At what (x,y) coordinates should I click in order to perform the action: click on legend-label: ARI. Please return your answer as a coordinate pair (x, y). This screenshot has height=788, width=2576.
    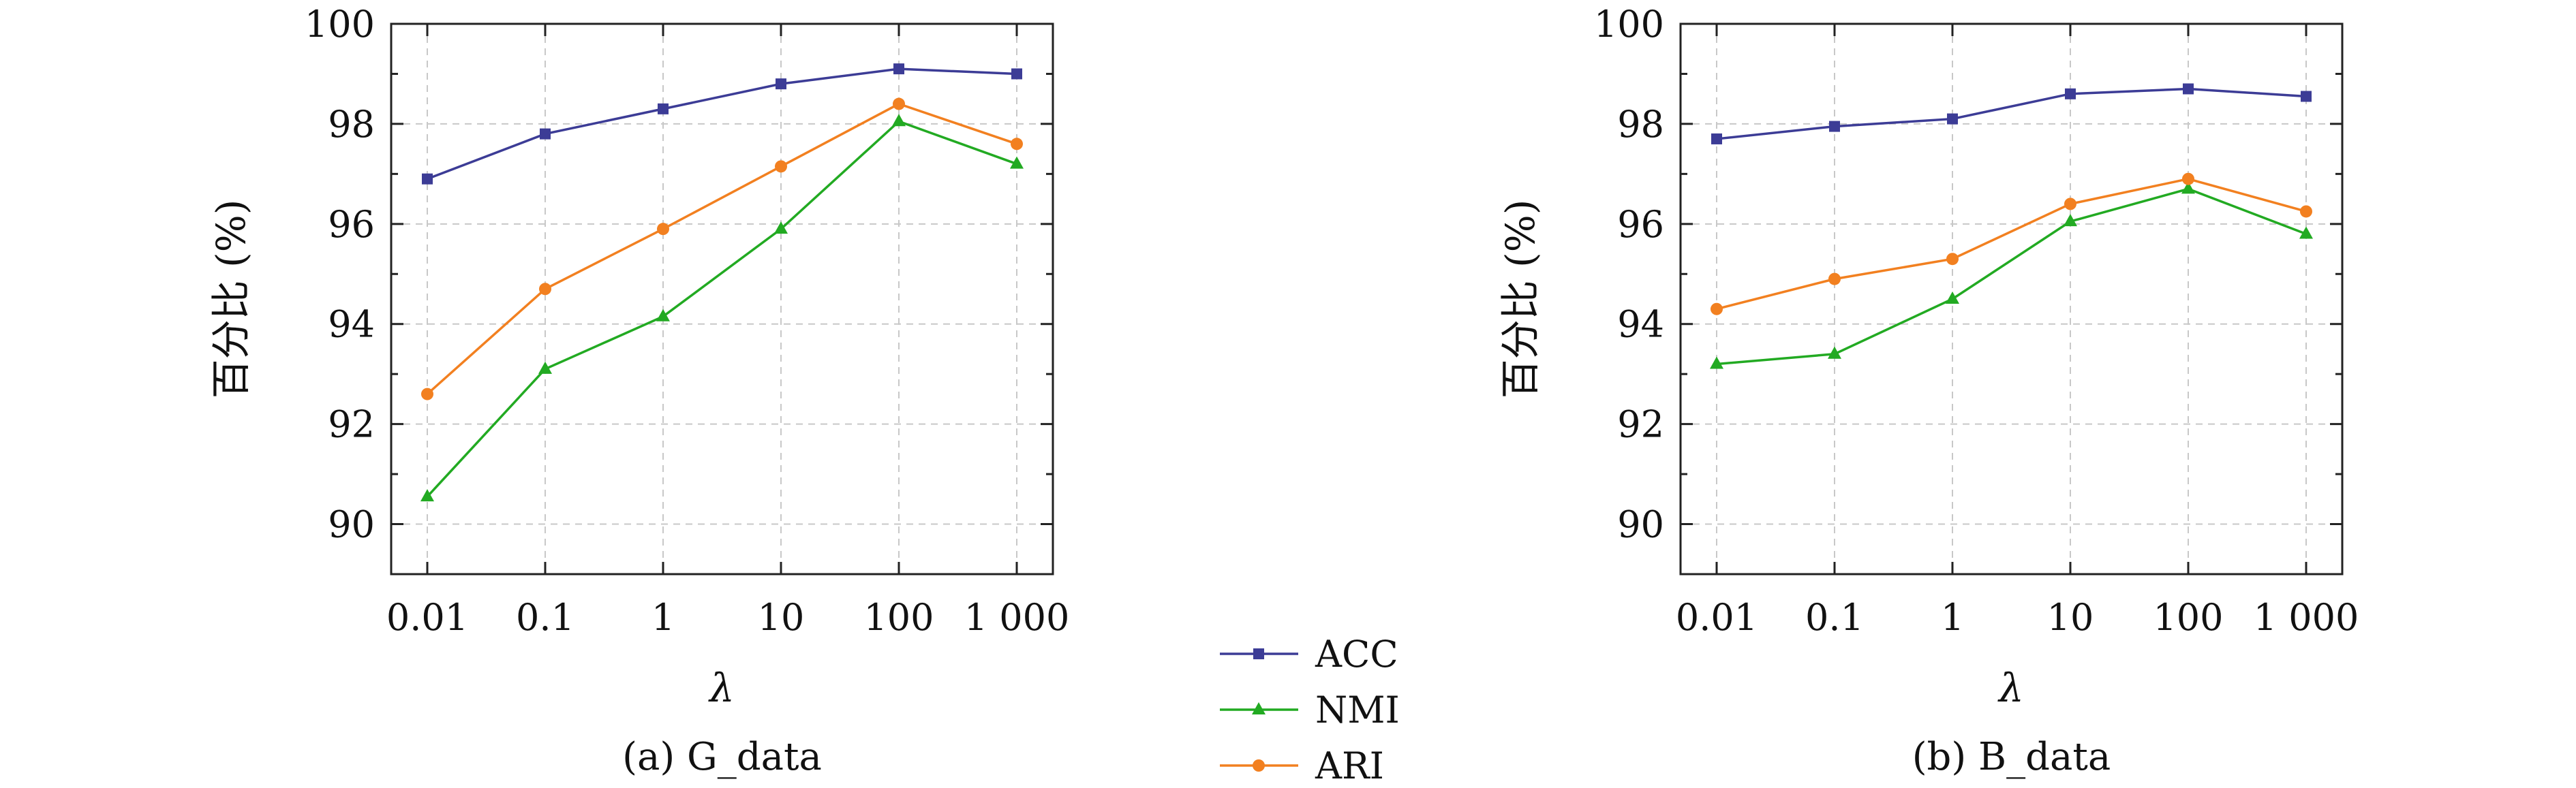
    Looking at the image, I should click on (1349, 765).